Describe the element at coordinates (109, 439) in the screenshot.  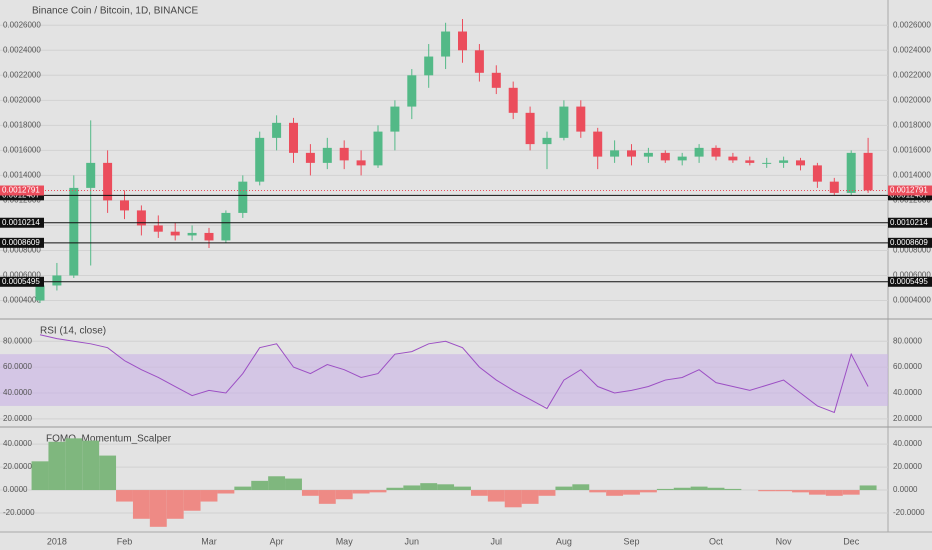
I see `momentum-title: FOMO_Momentum_Scalper` at that location.